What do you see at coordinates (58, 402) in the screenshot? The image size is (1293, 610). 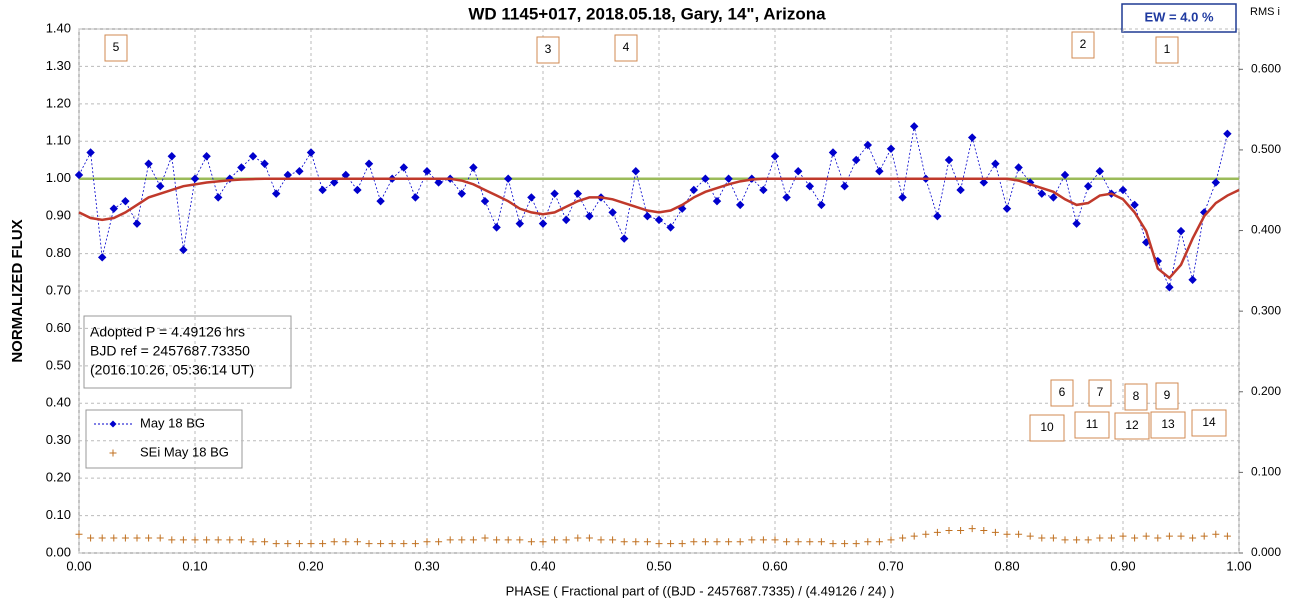 I see `y-tick-label: 0.40` at bounding box center [58, 402].